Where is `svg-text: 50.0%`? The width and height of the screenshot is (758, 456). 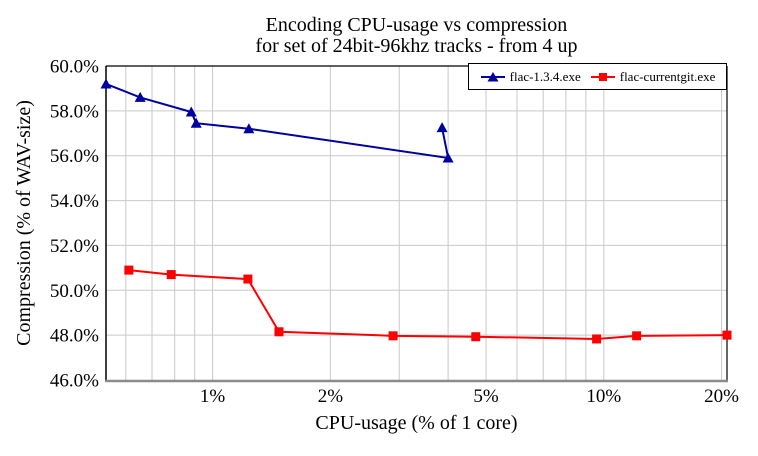
svg-text: 50.0% is located at coordinates (74, 291).